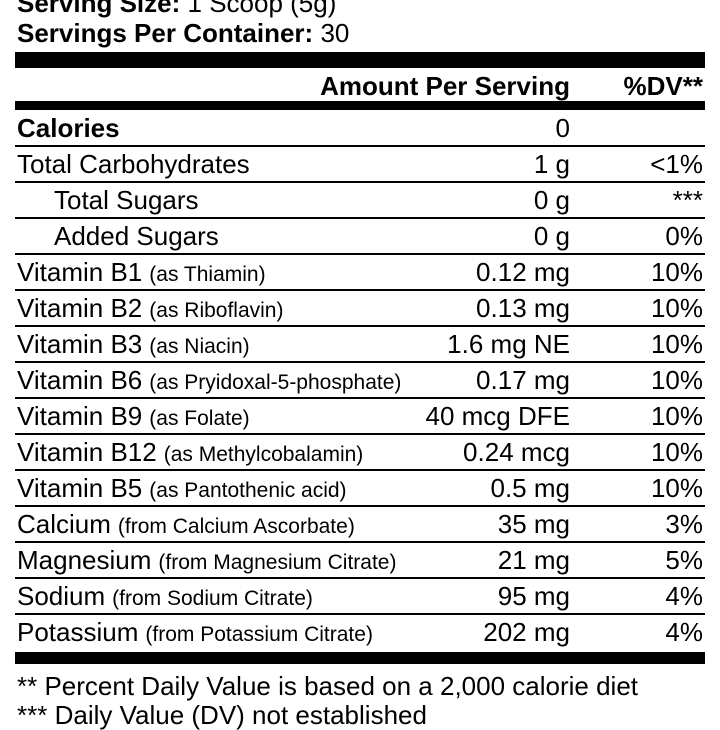  What do you see at coordinates (530, 488) in the screenshot?
I see `amount: 0.5 mg` at bounding box center [530, 488].